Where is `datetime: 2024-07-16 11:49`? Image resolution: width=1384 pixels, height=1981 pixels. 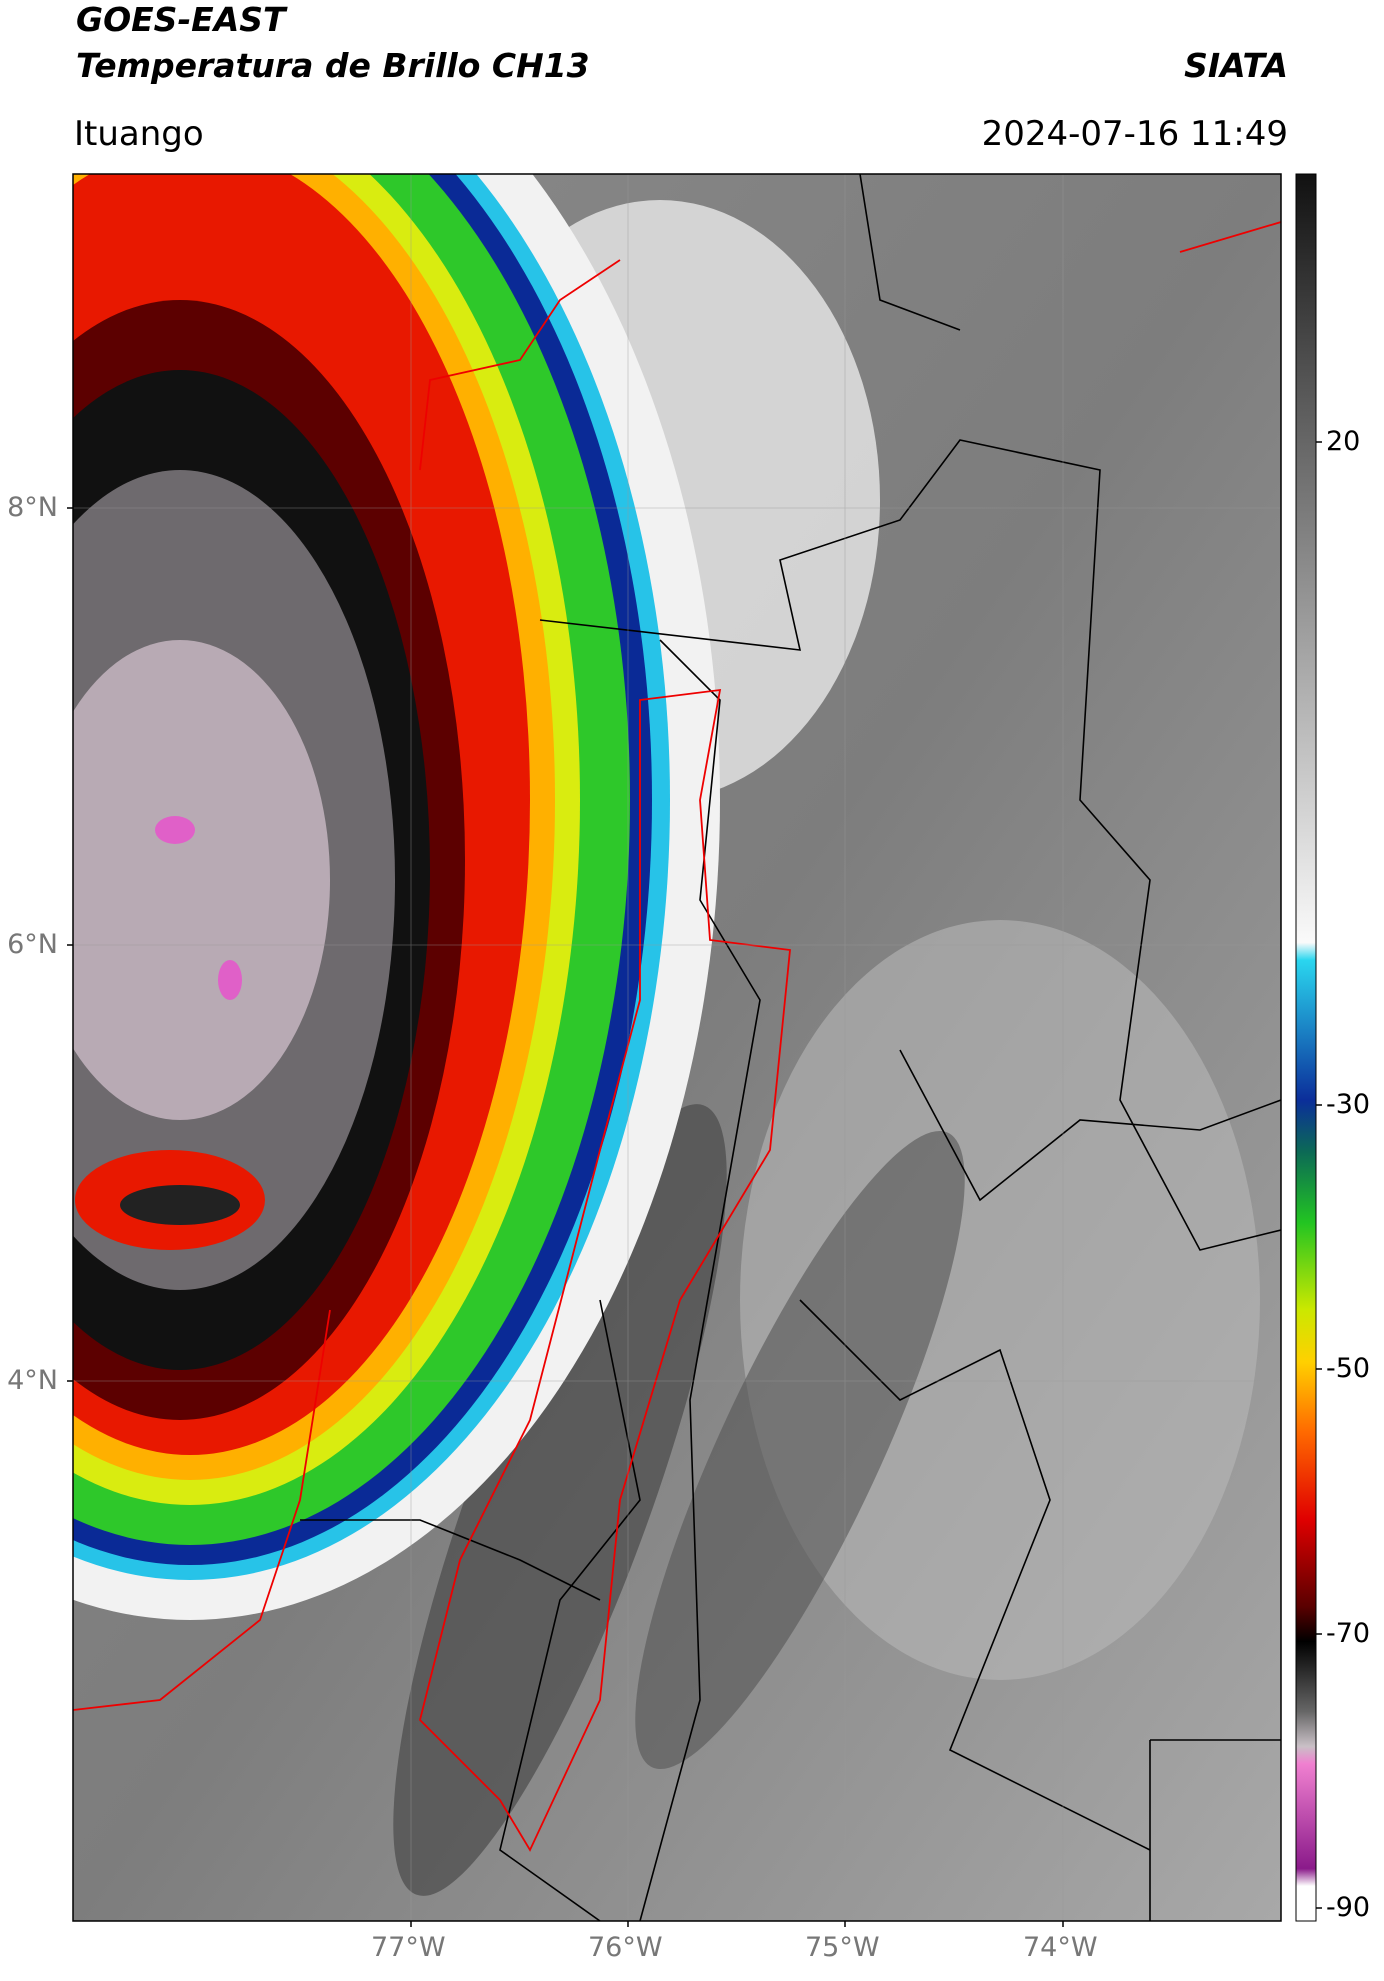
datetime: 2024-07-16 11:49 is located at coordinates (1134, 134).